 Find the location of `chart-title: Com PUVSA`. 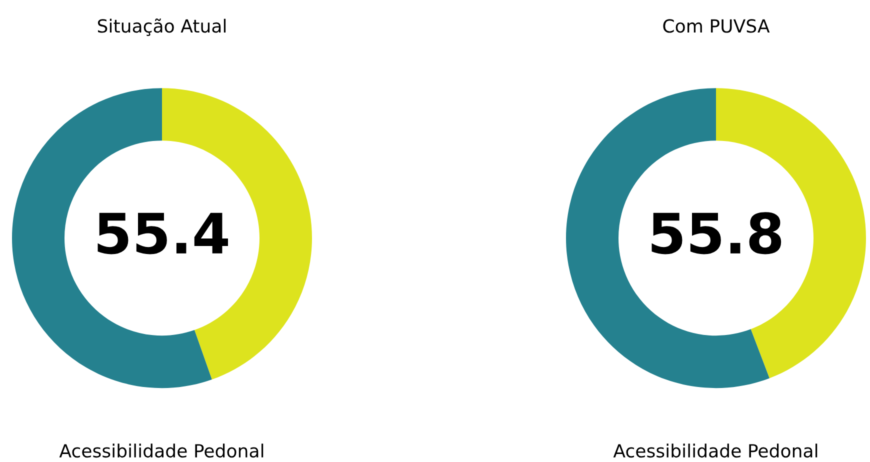

chart-title: Com PUVSA is located at coordinates (716, 26).